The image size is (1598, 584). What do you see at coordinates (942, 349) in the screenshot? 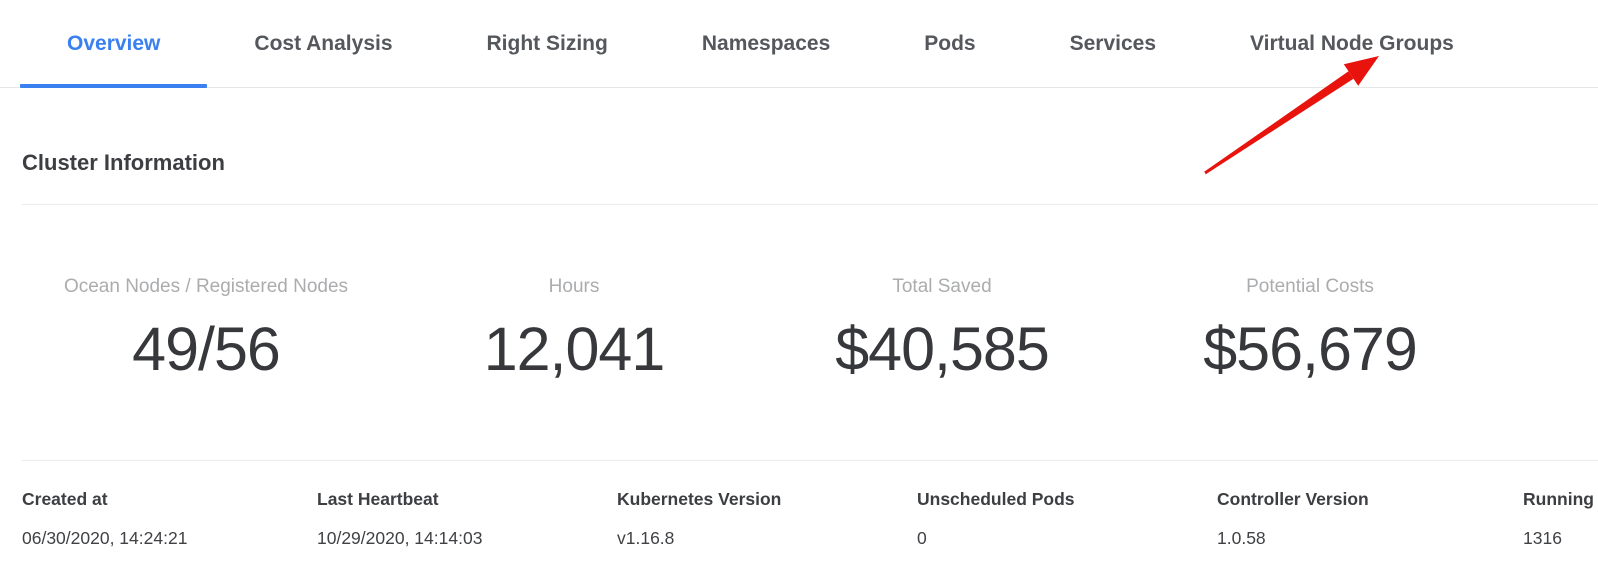
I see `stat-value: $40,585` at bounding box center [942, 349].